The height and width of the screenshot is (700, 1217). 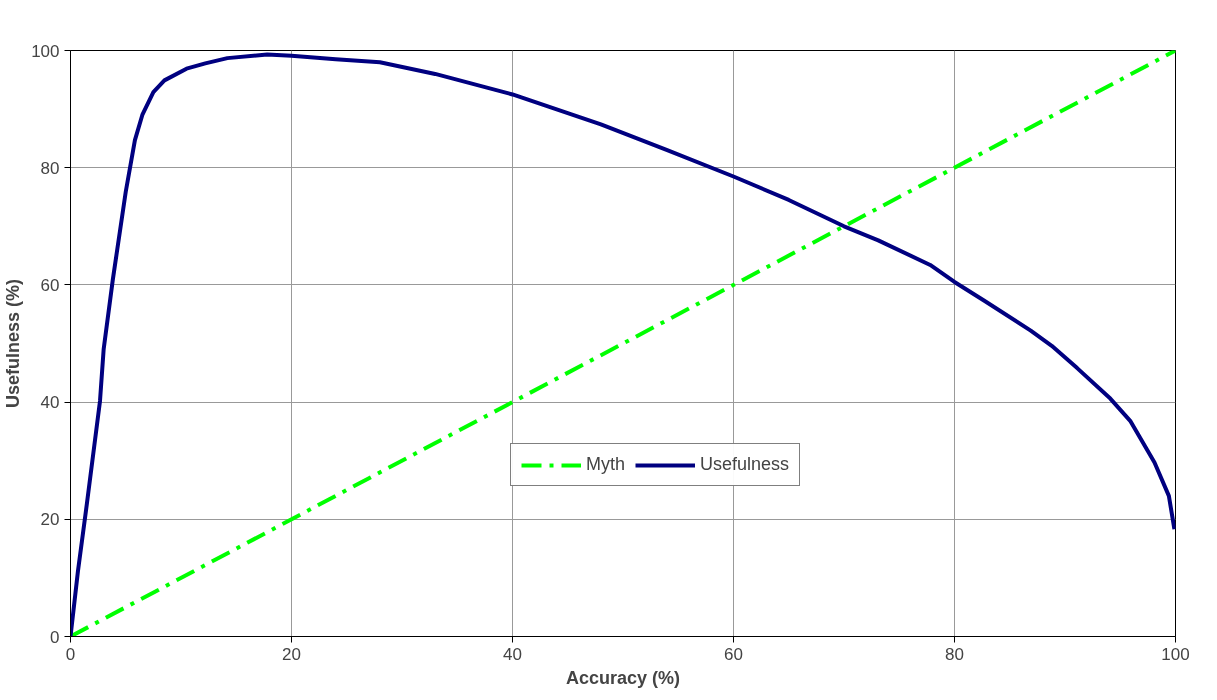 I want to click on x-tick-label: 20, so click(x=291, y=654).